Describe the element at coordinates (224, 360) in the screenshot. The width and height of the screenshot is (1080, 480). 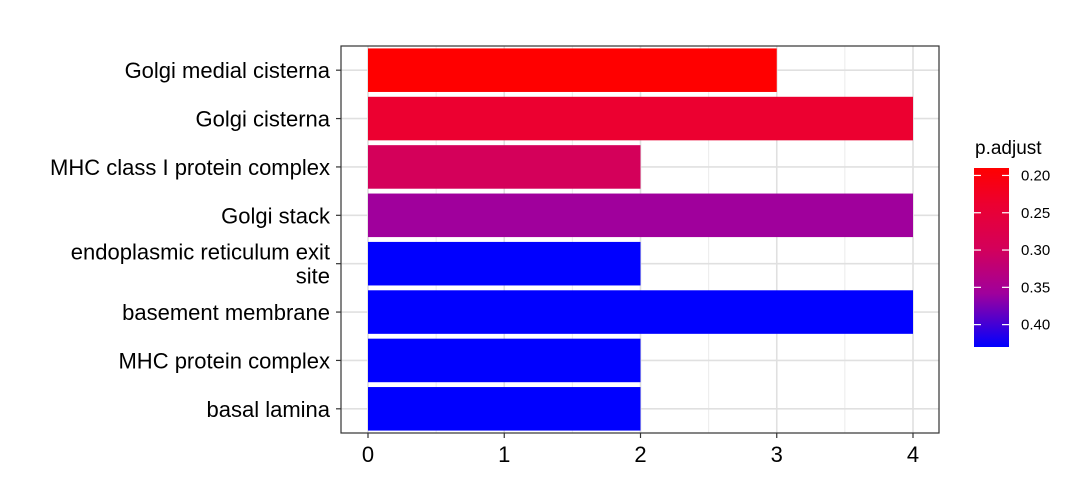
I see `category-label: MHC protein complex` at that location.